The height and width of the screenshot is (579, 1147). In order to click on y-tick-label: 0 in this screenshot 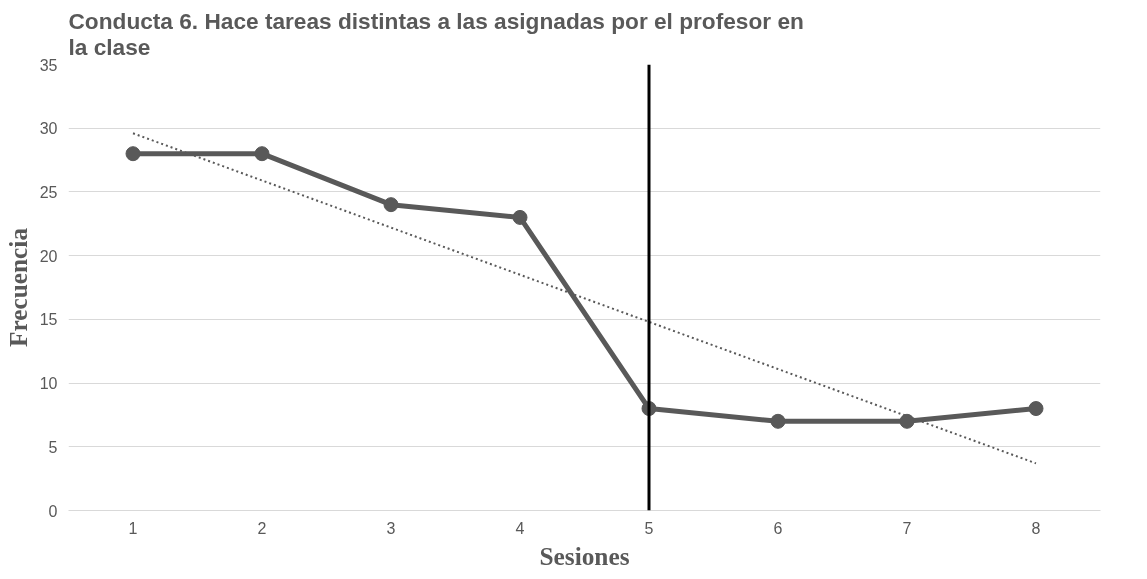, I will do `click(53, 511)`.